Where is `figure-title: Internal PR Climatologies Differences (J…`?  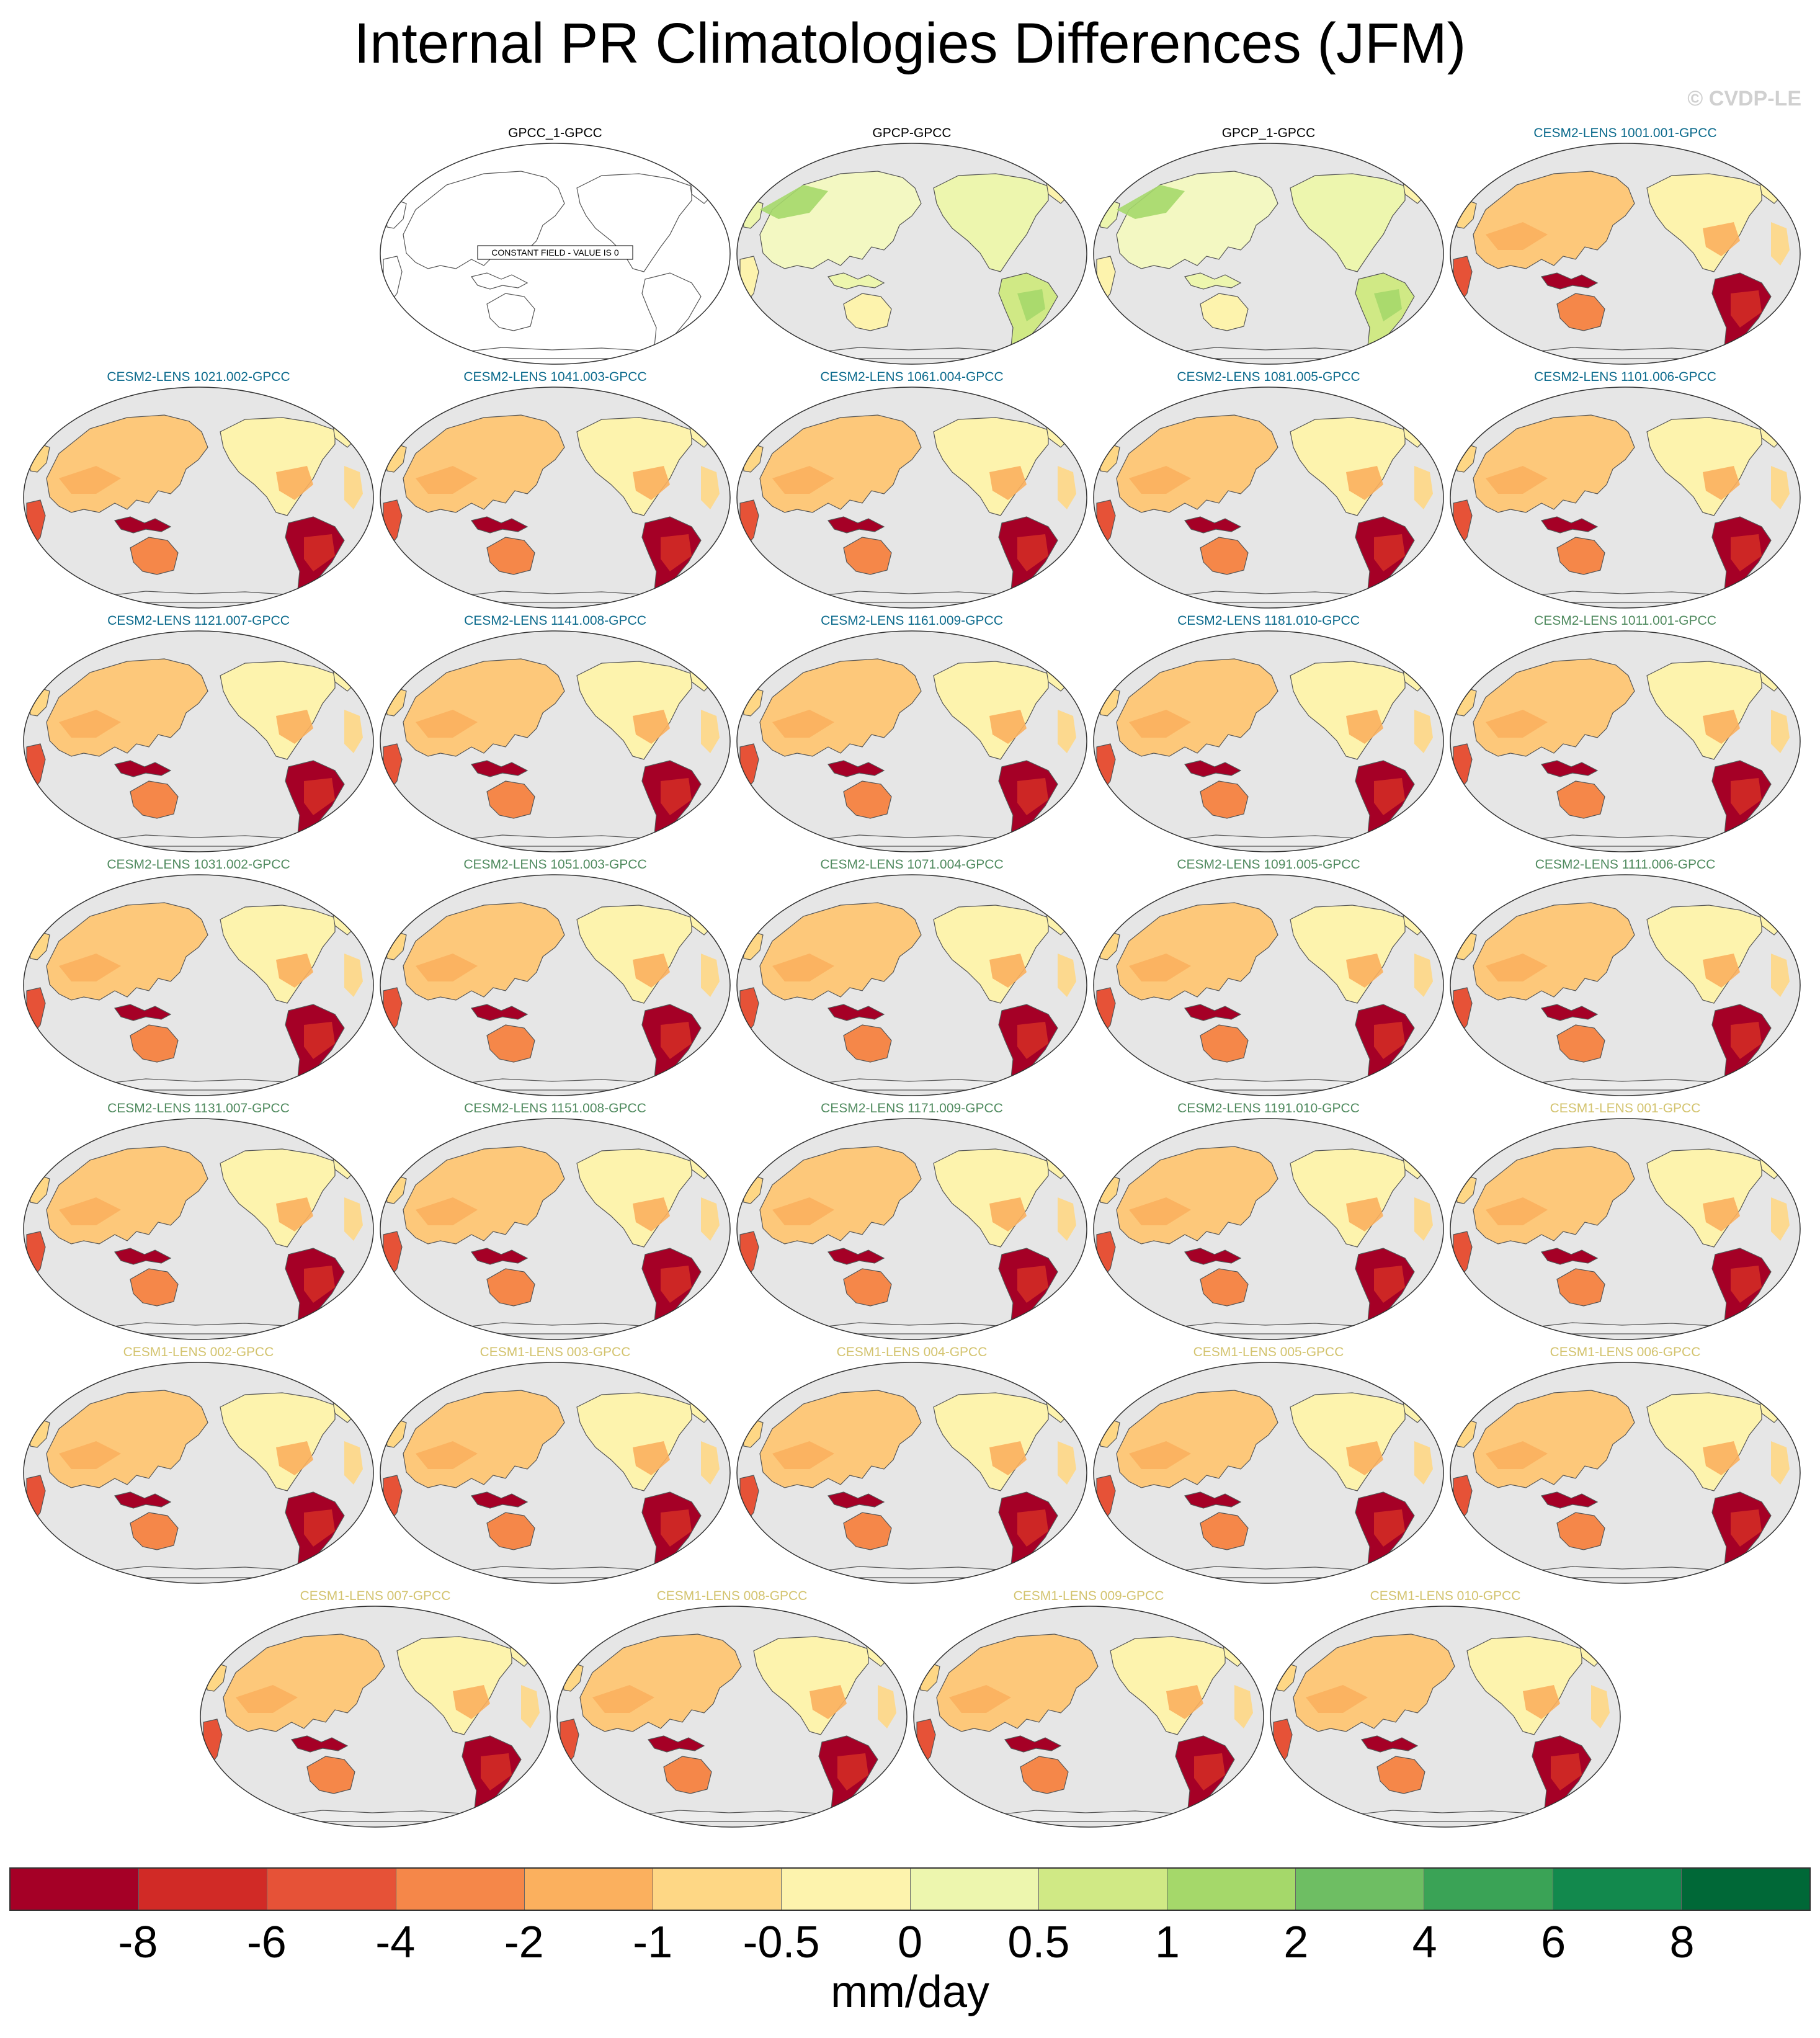
figure-title: Internal PR Climatologies Differences (J… is located at coordinates (910, 43).